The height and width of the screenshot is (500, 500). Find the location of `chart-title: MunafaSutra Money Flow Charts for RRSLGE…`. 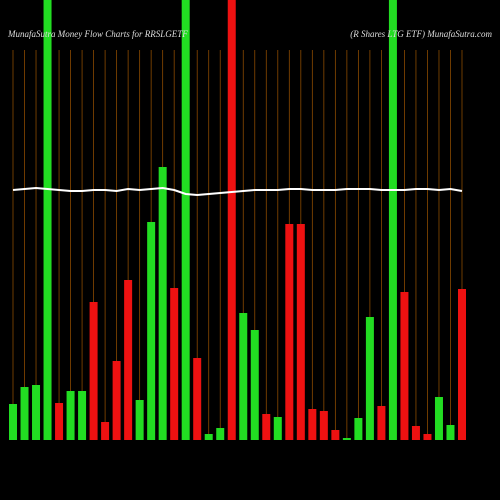

chart-title: MunafaSutra Money Flow Charts for RRSLGE… is located at coordinates (97, 34).